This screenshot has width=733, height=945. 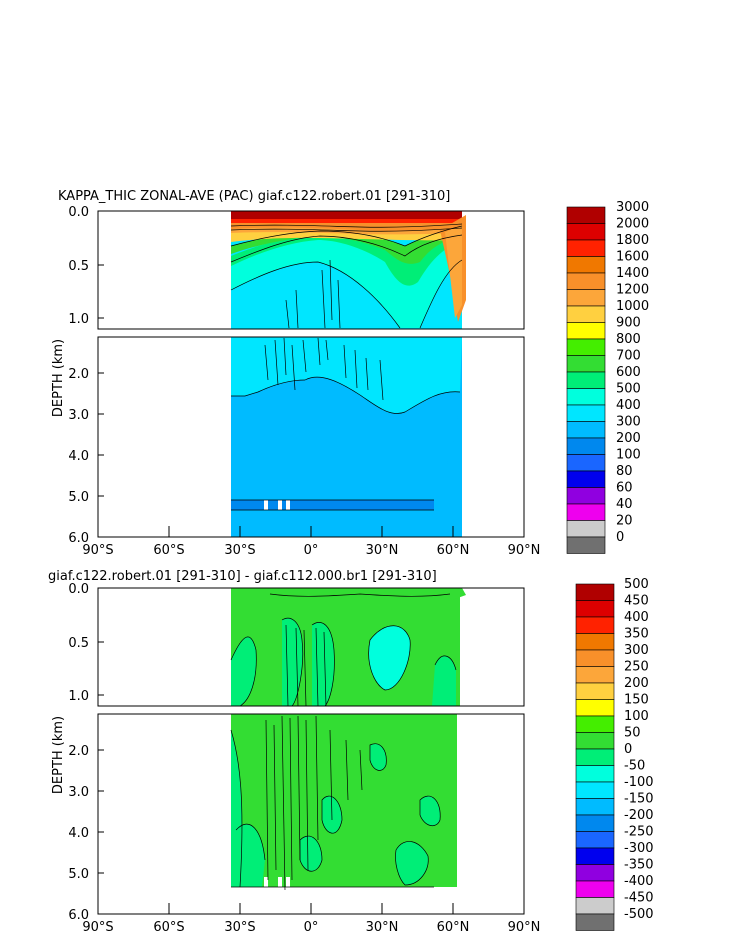 What do you see at coordinates (636, 716) in the screenshot?
I see `colorbar-label: 100` at bounding box center [636, 716].